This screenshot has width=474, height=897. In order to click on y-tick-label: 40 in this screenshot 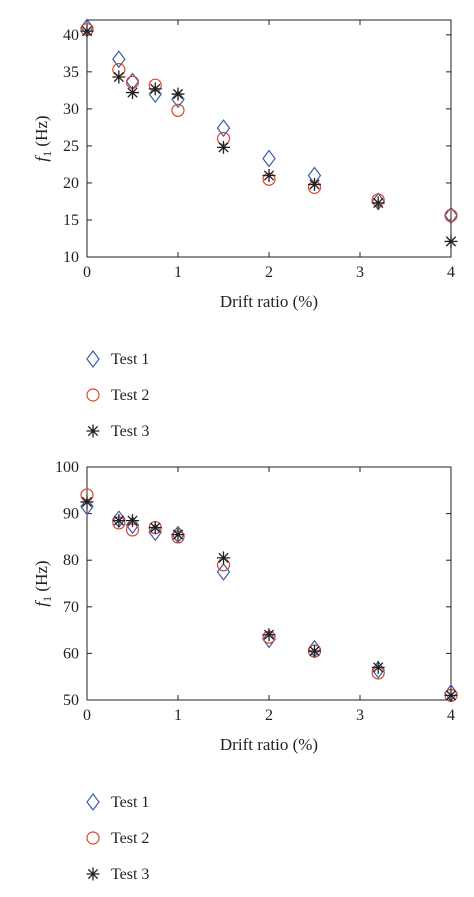, I will do `click(71, 35)`.